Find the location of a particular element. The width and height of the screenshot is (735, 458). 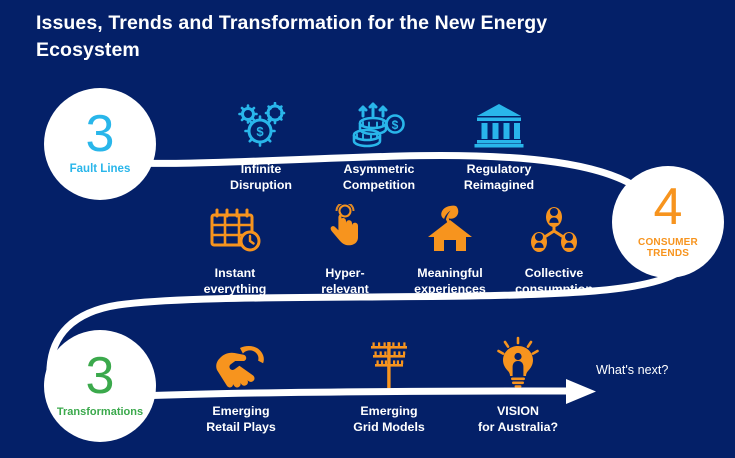

item-vision-for-australia: VISION for Australia? is located at coordinates (518, 386).